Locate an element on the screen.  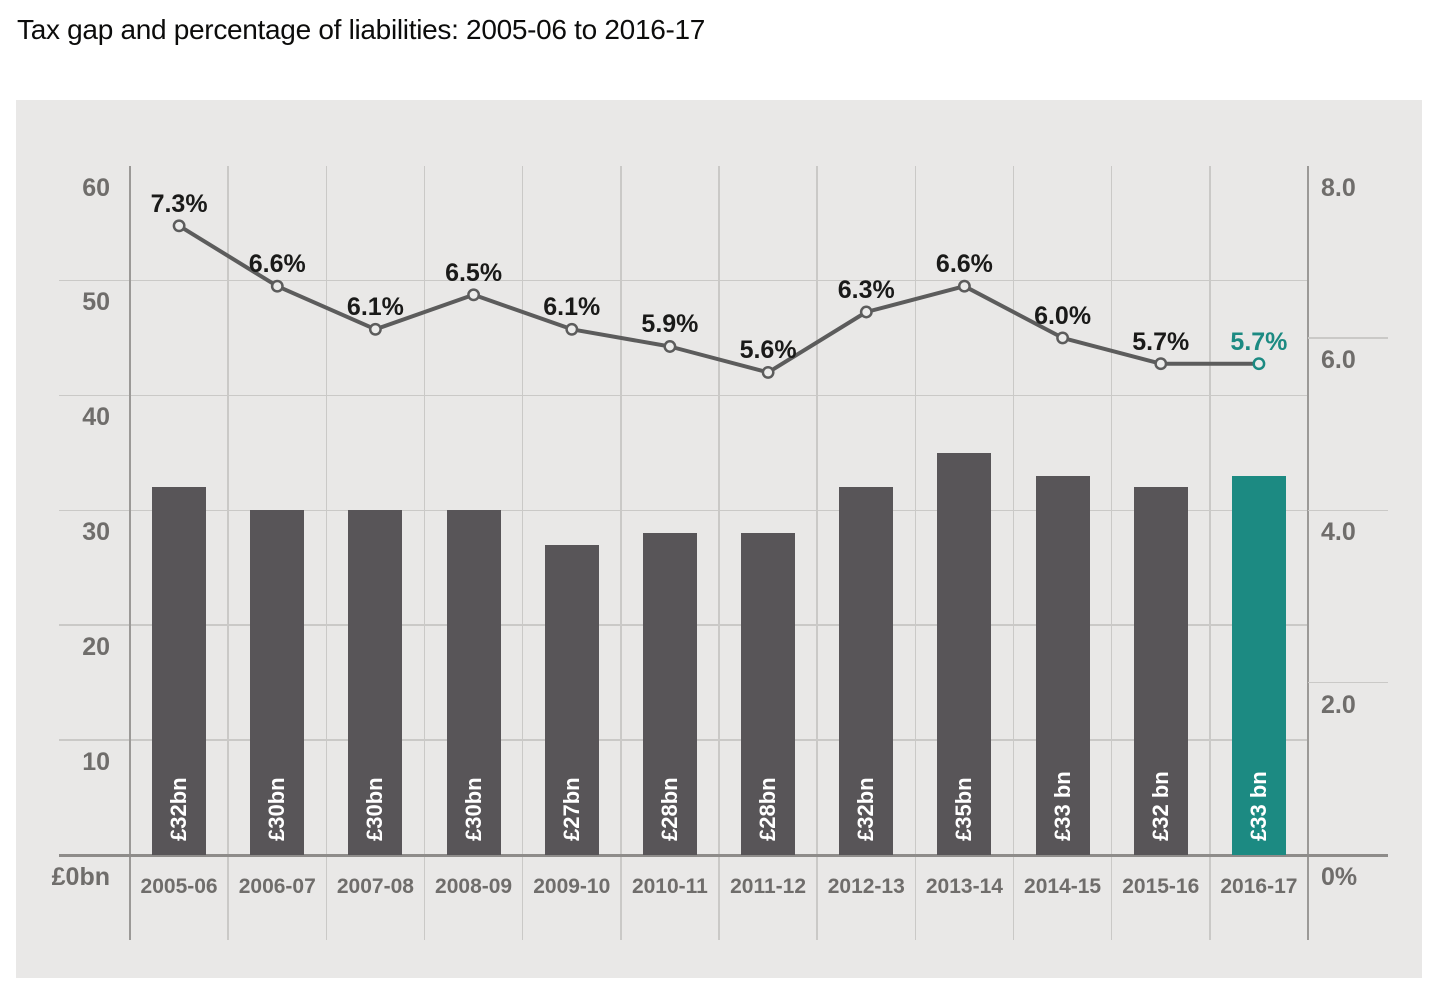
category-label: 2012-13 is located at coordinates (866, 886).